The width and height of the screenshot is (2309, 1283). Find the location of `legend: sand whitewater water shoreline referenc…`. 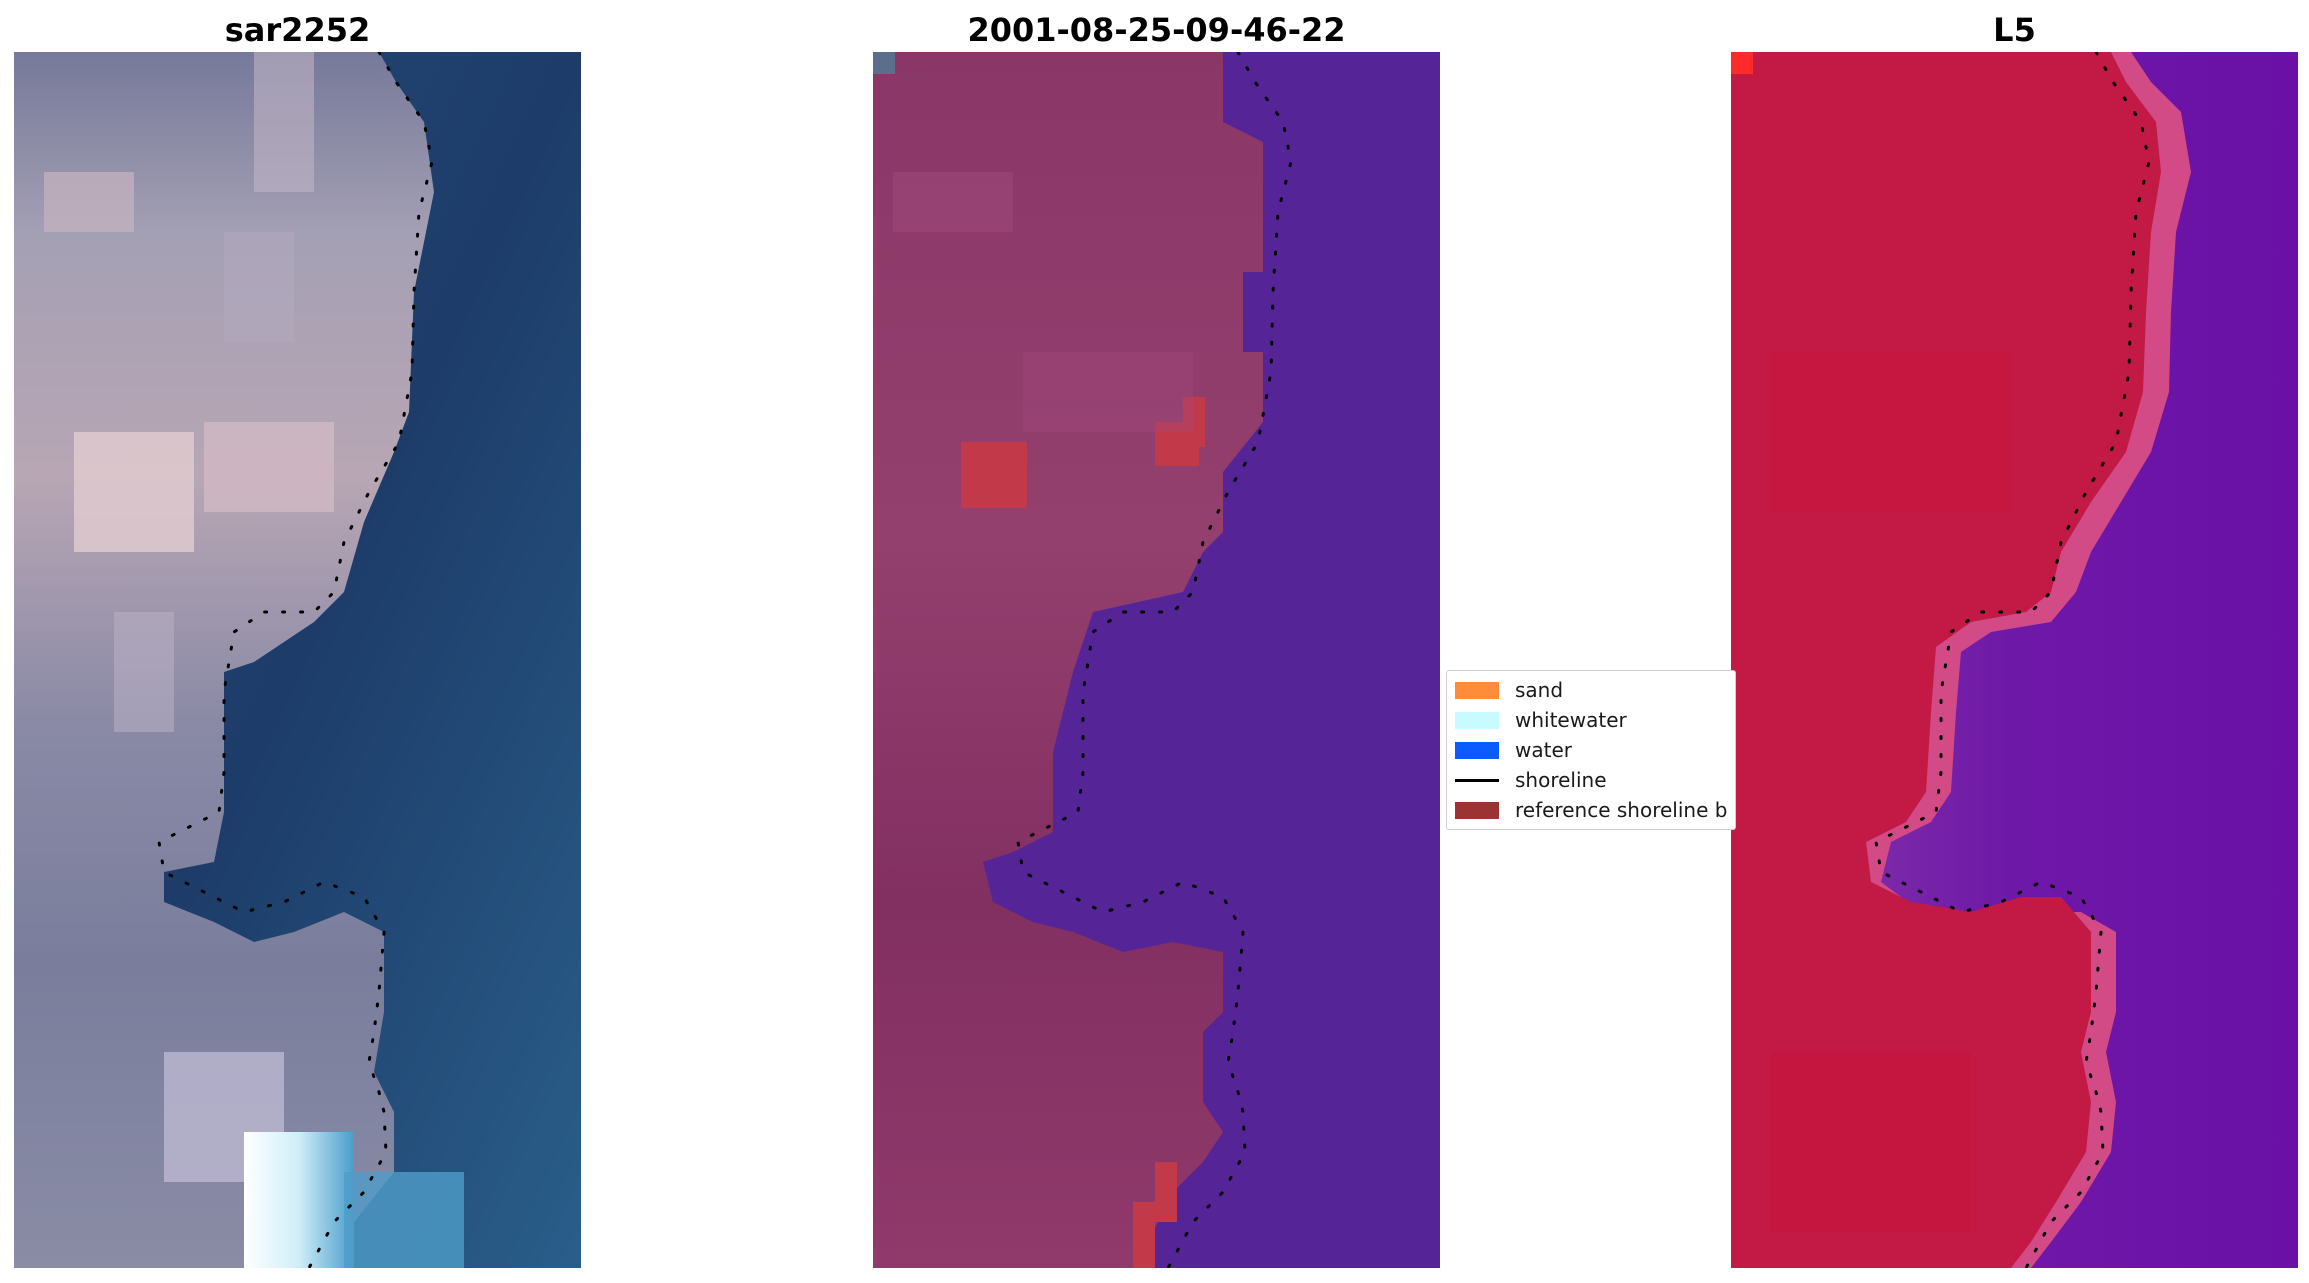

legend: sand whitewater water shoreline referenc… is located at coordinates (1591, 750).